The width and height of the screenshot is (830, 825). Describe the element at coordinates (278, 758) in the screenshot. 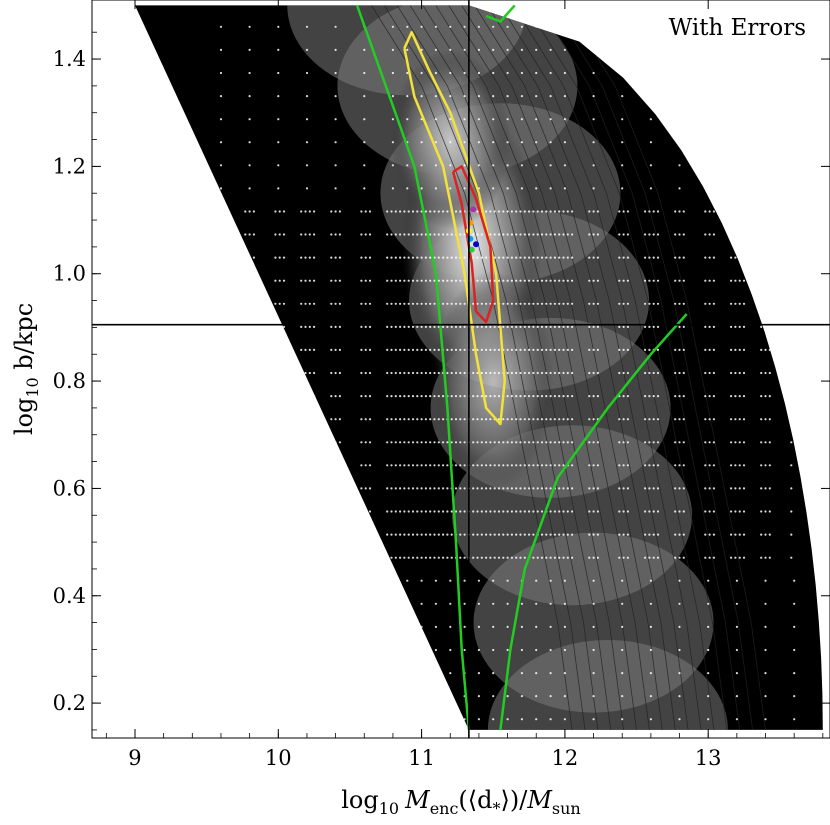

I see `x-tick-label: 10` at that location.